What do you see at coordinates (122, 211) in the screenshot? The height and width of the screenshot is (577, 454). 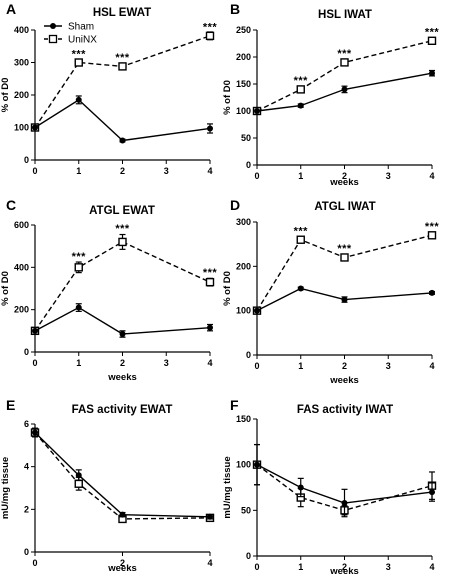 I see `chart-title: ATGL EWAT` at bounding box center [122, 211].